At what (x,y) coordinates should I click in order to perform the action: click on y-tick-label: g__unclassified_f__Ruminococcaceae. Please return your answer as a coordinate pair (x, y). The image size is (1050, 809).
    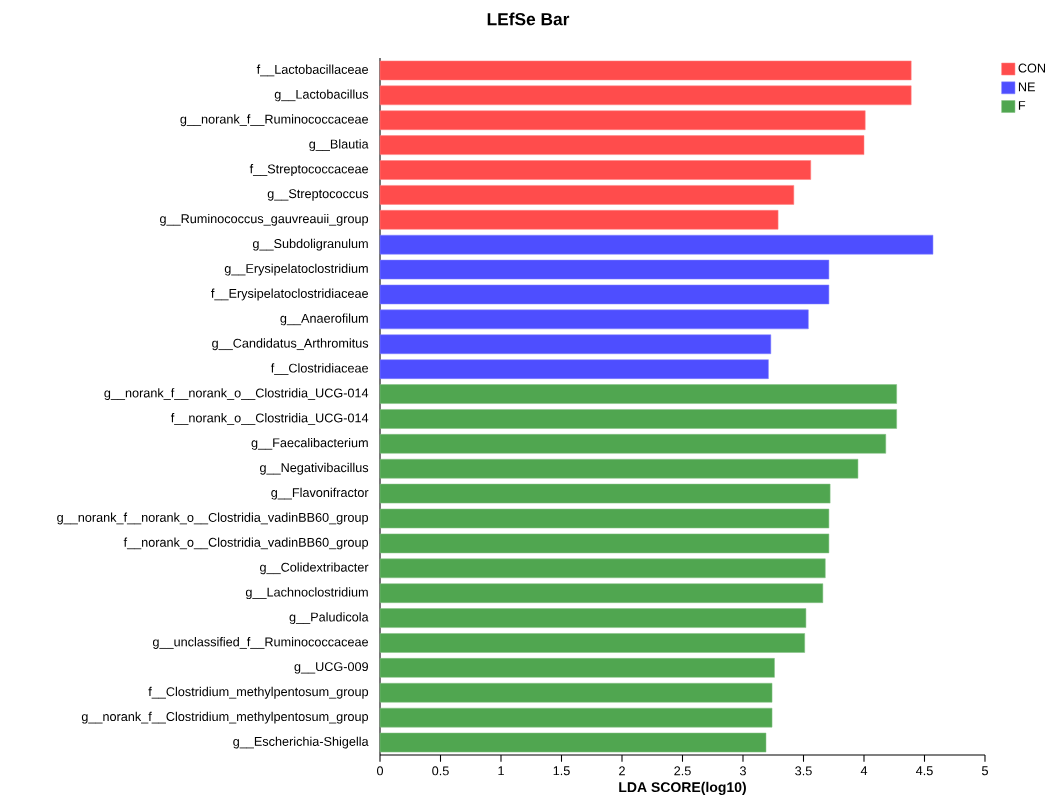
    Looking at the image, I should click on (260, 643).